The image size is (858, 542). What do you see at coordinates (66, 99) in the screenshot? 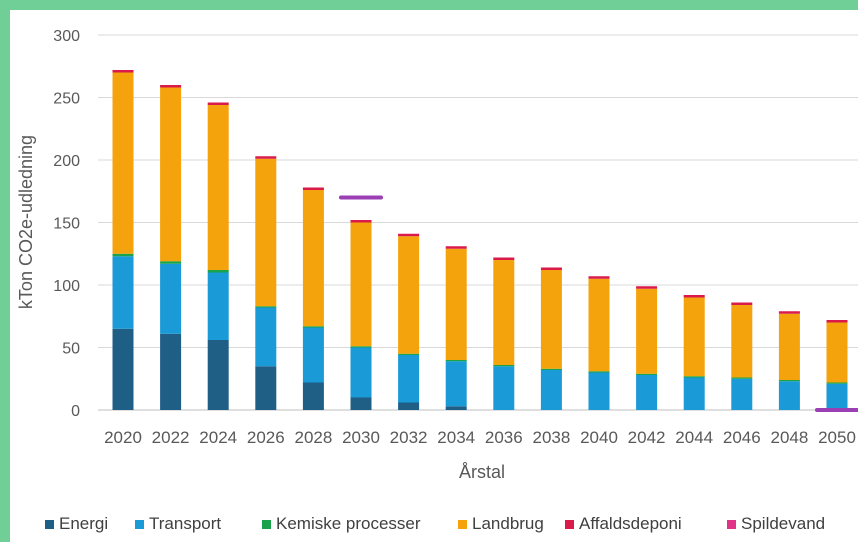
I see `y-tick-label: 250` at bounding box center [66, 99].